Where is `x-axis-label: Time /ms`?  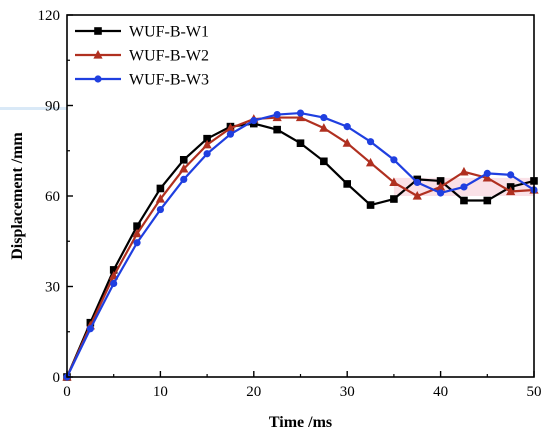 x-axis-label: Time /ms is located at coordinates (300, 422).